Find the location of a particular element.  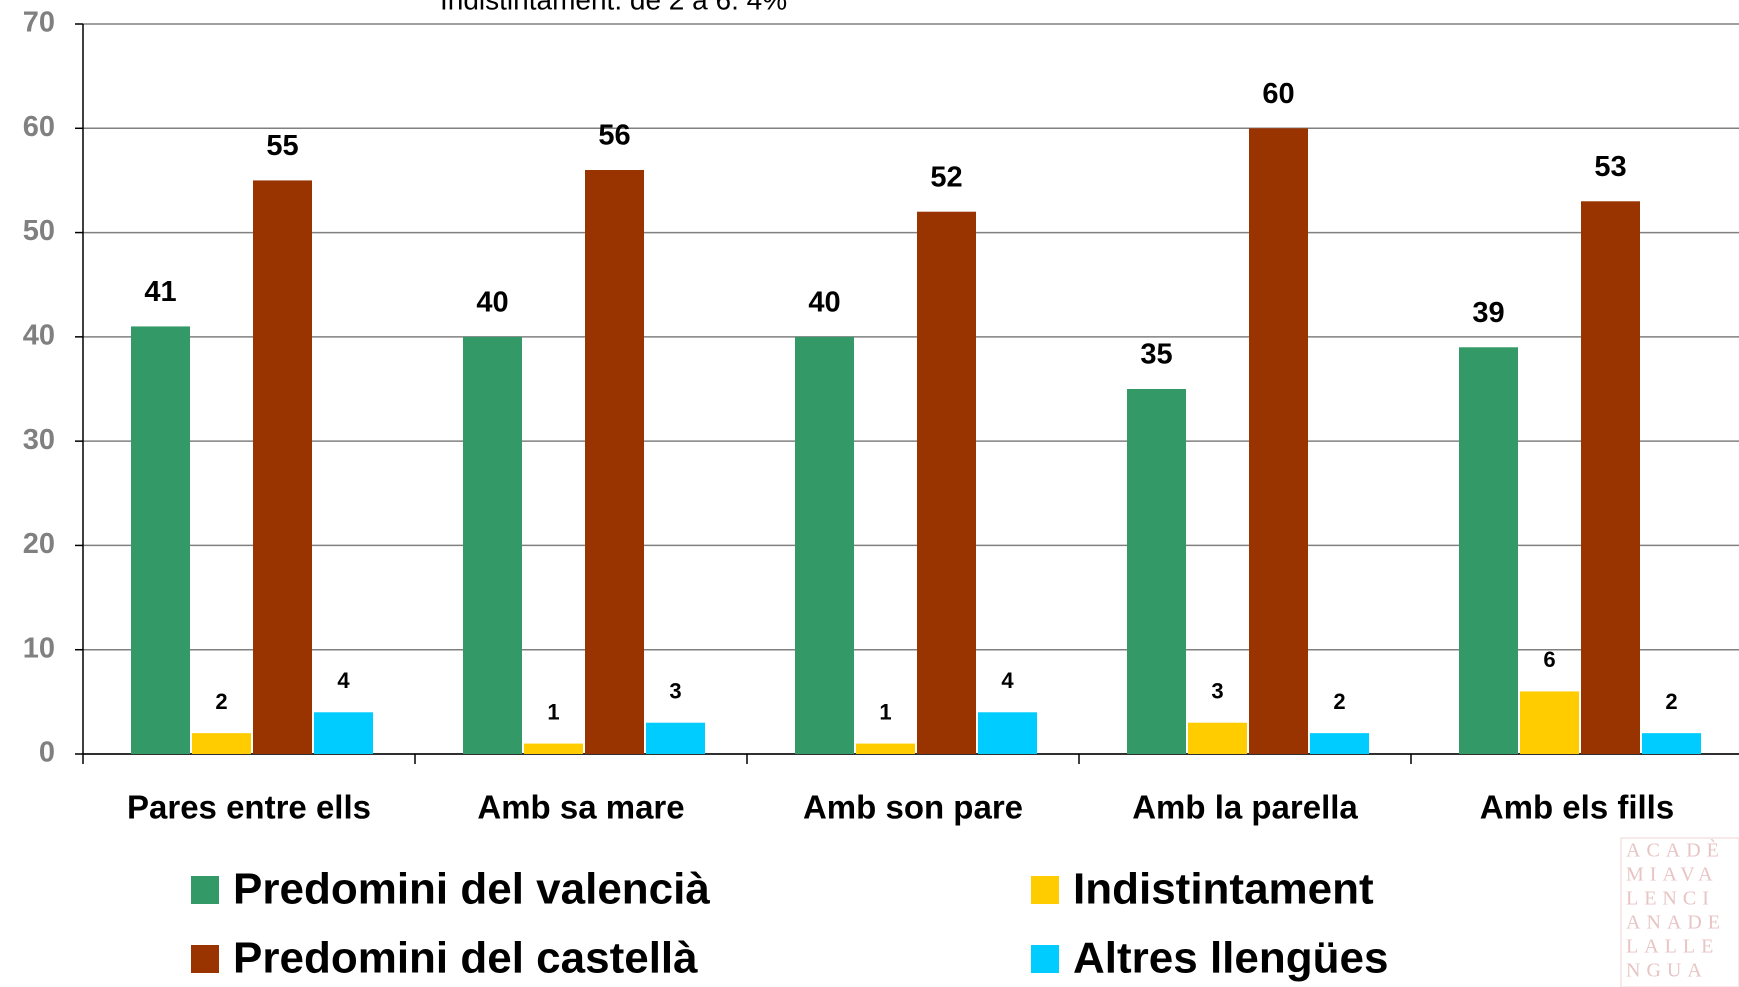

value-label: 52 is located at coordinates (946, 177).